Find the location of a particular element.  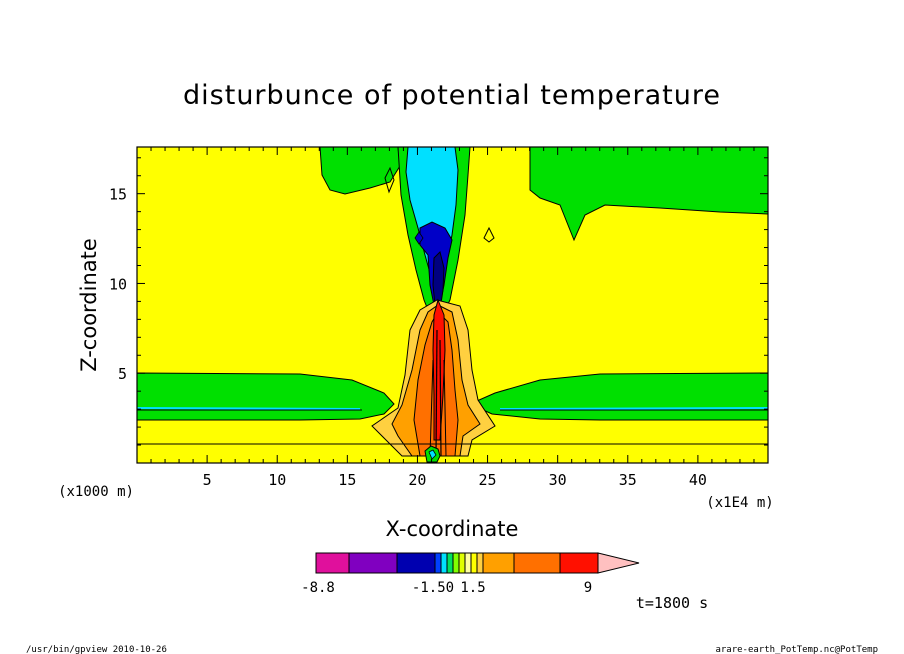

colorbar-arrow is located at coordinates (618, 563).